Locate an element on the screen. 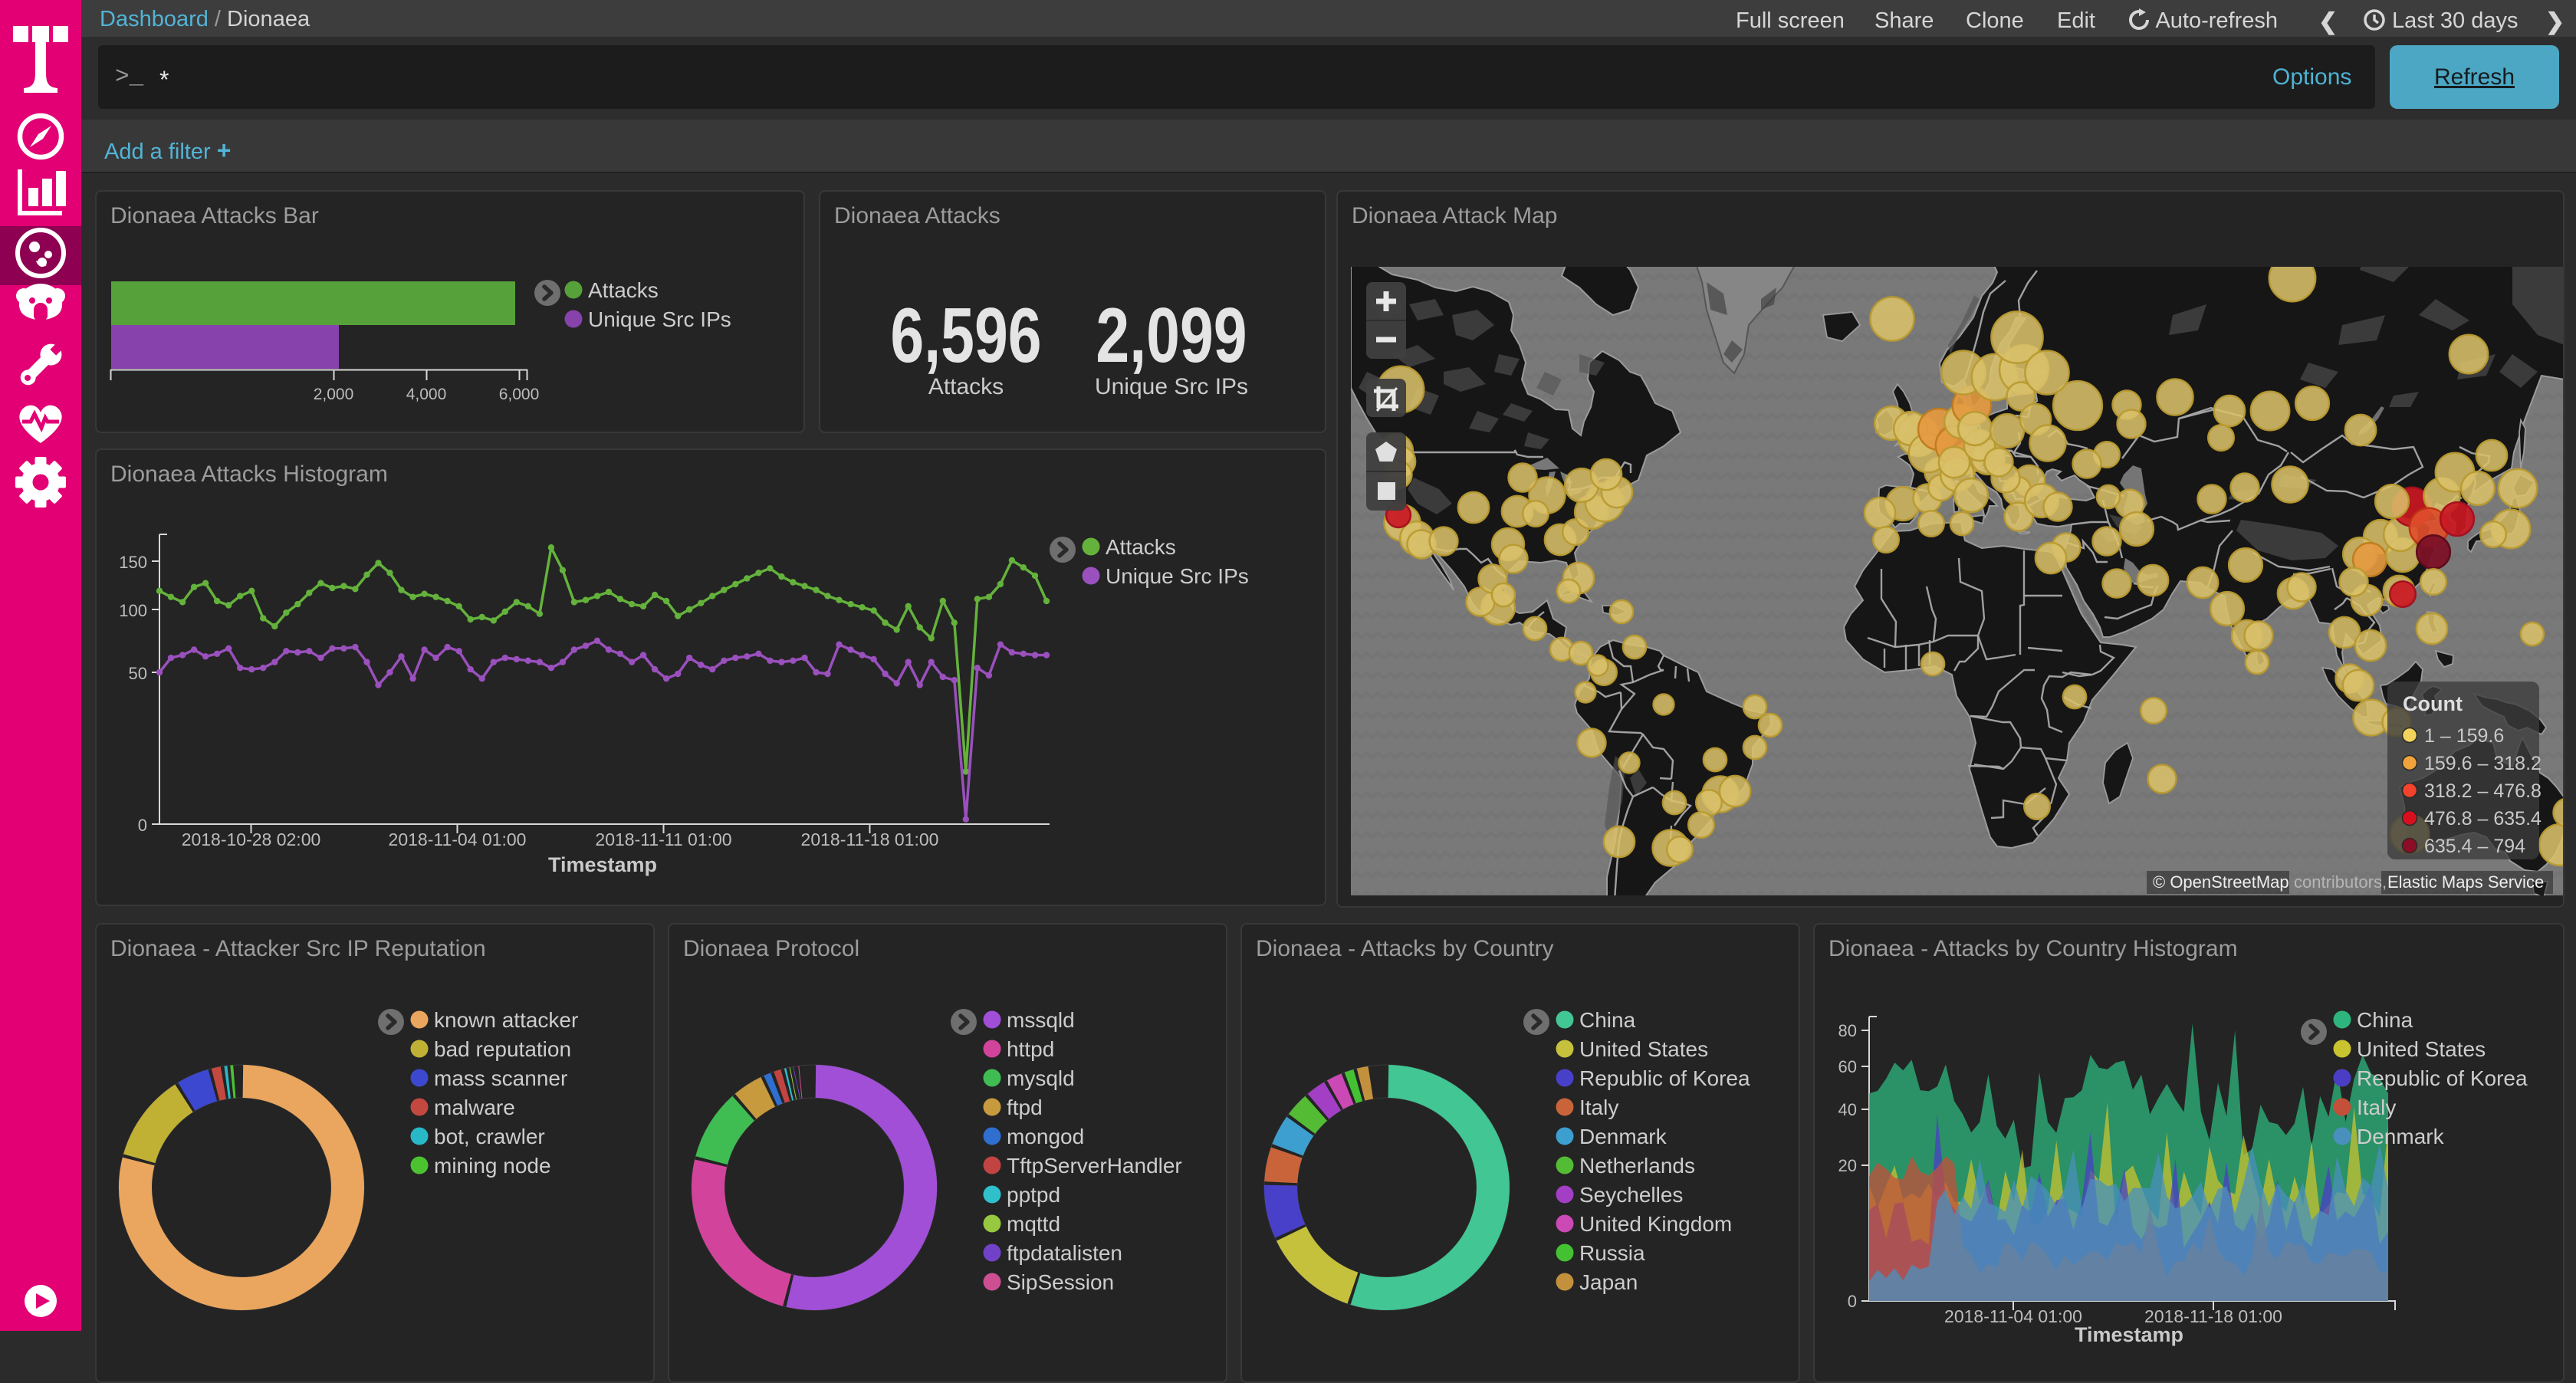 Image resolution: width=2576 pixels, height=1383 pixels. svg-text: 4,000 is located at coordinates (427, 394).